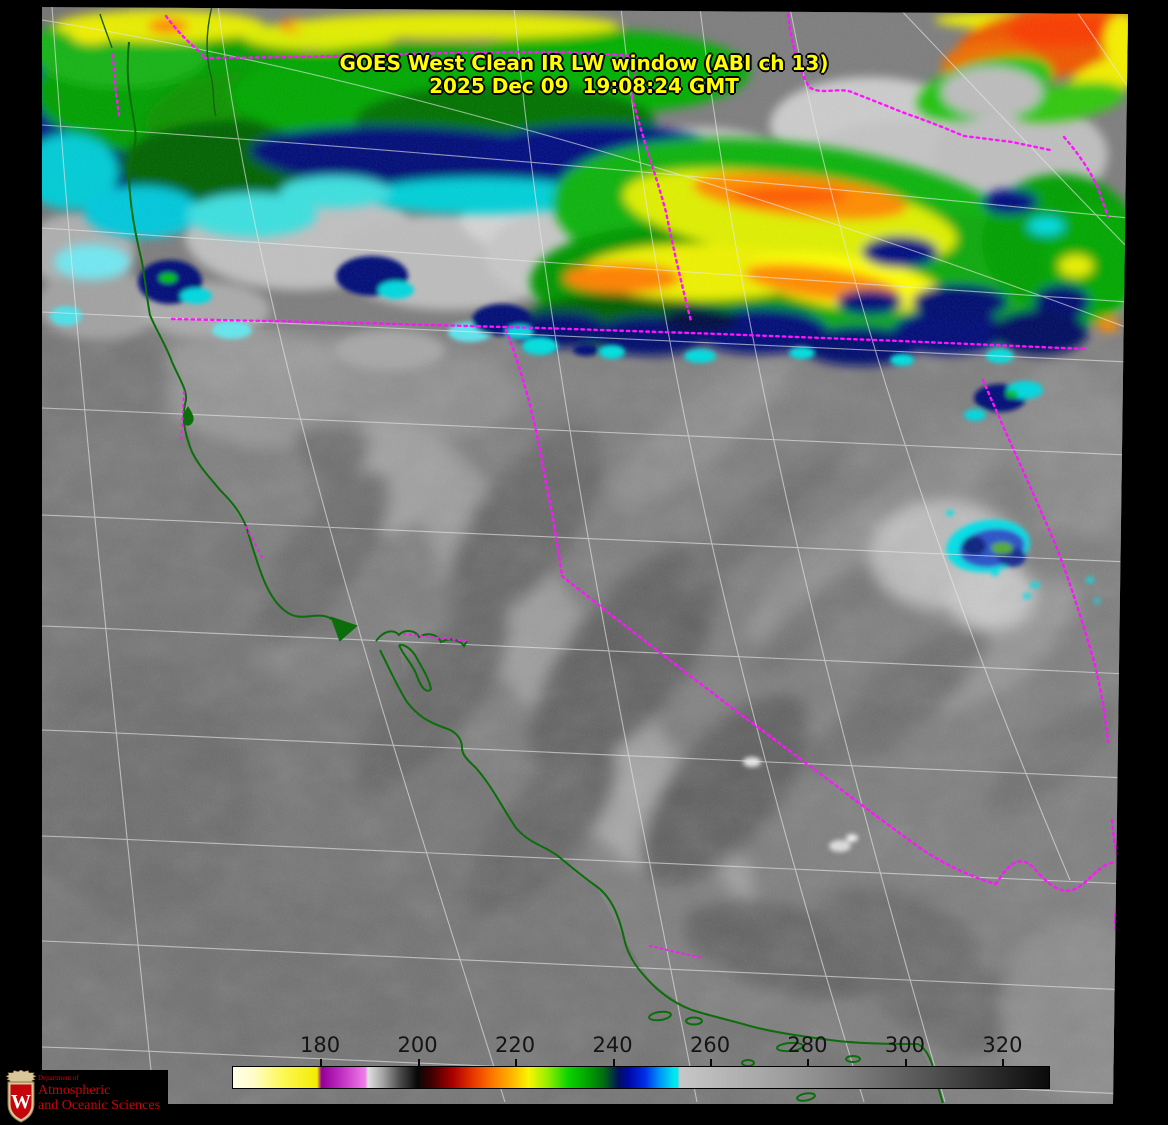  I want to click on bottom-border, so click(584, 1114).